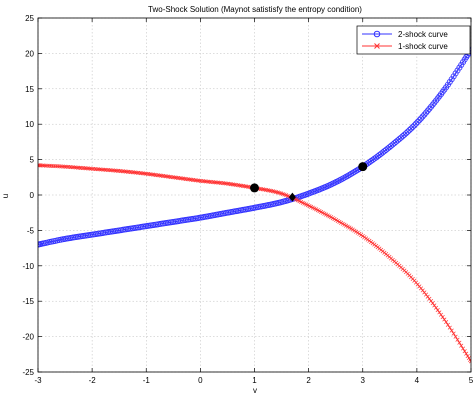  I want to click on y-tick-label: 25, so click(29, 18).